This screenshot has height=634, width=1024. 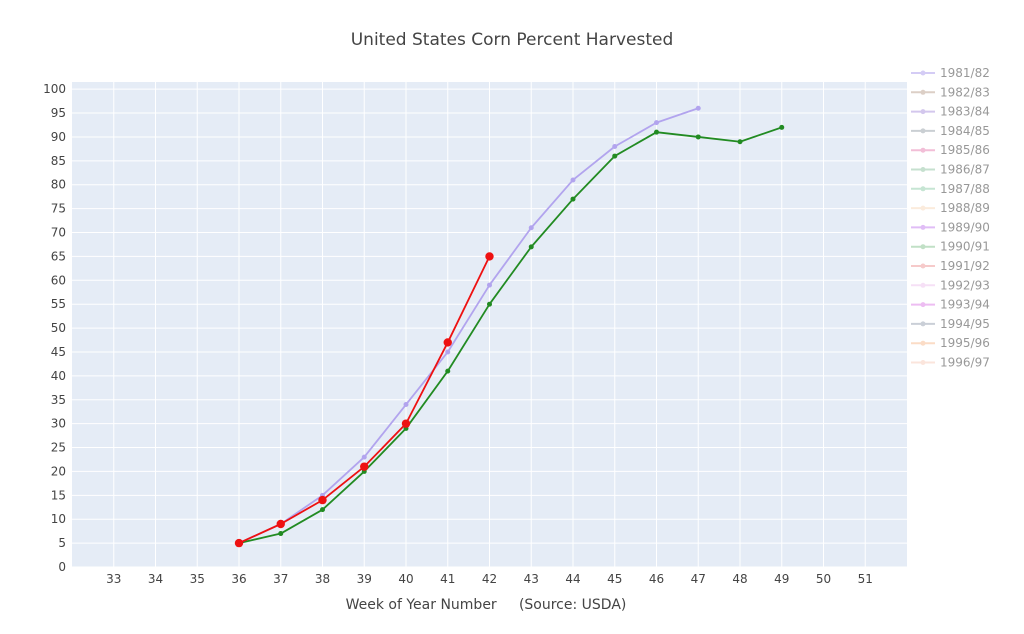 I want to click on y-tick-label: 25, so click(x=58, y=448).